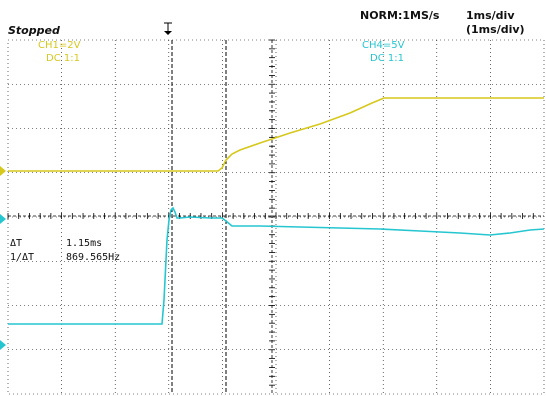 The image size is (546, 396). Describe the element at coordinates (400, 15) in the screenshot. I see `acquisition-mode: NORM:1MS/s` at that location.